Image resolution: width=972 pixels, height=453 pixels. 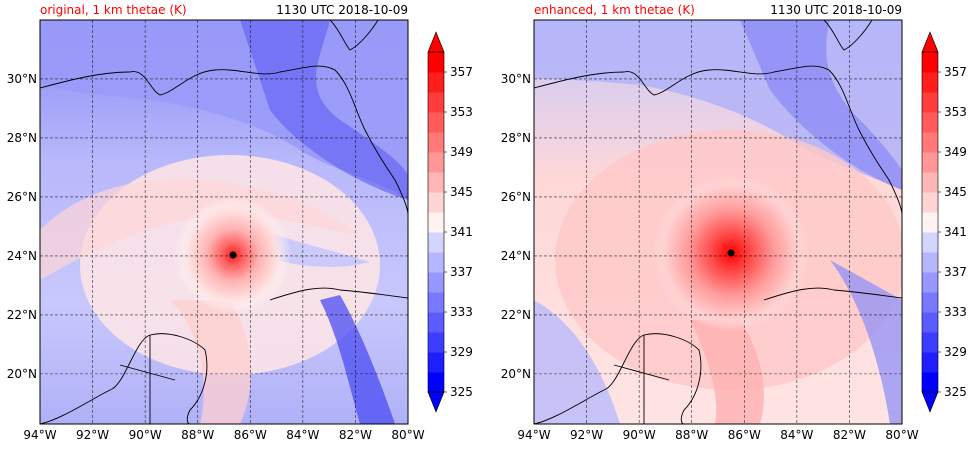 I want to click on lon-tick-label: 92°W, so click(x=92, y=435).